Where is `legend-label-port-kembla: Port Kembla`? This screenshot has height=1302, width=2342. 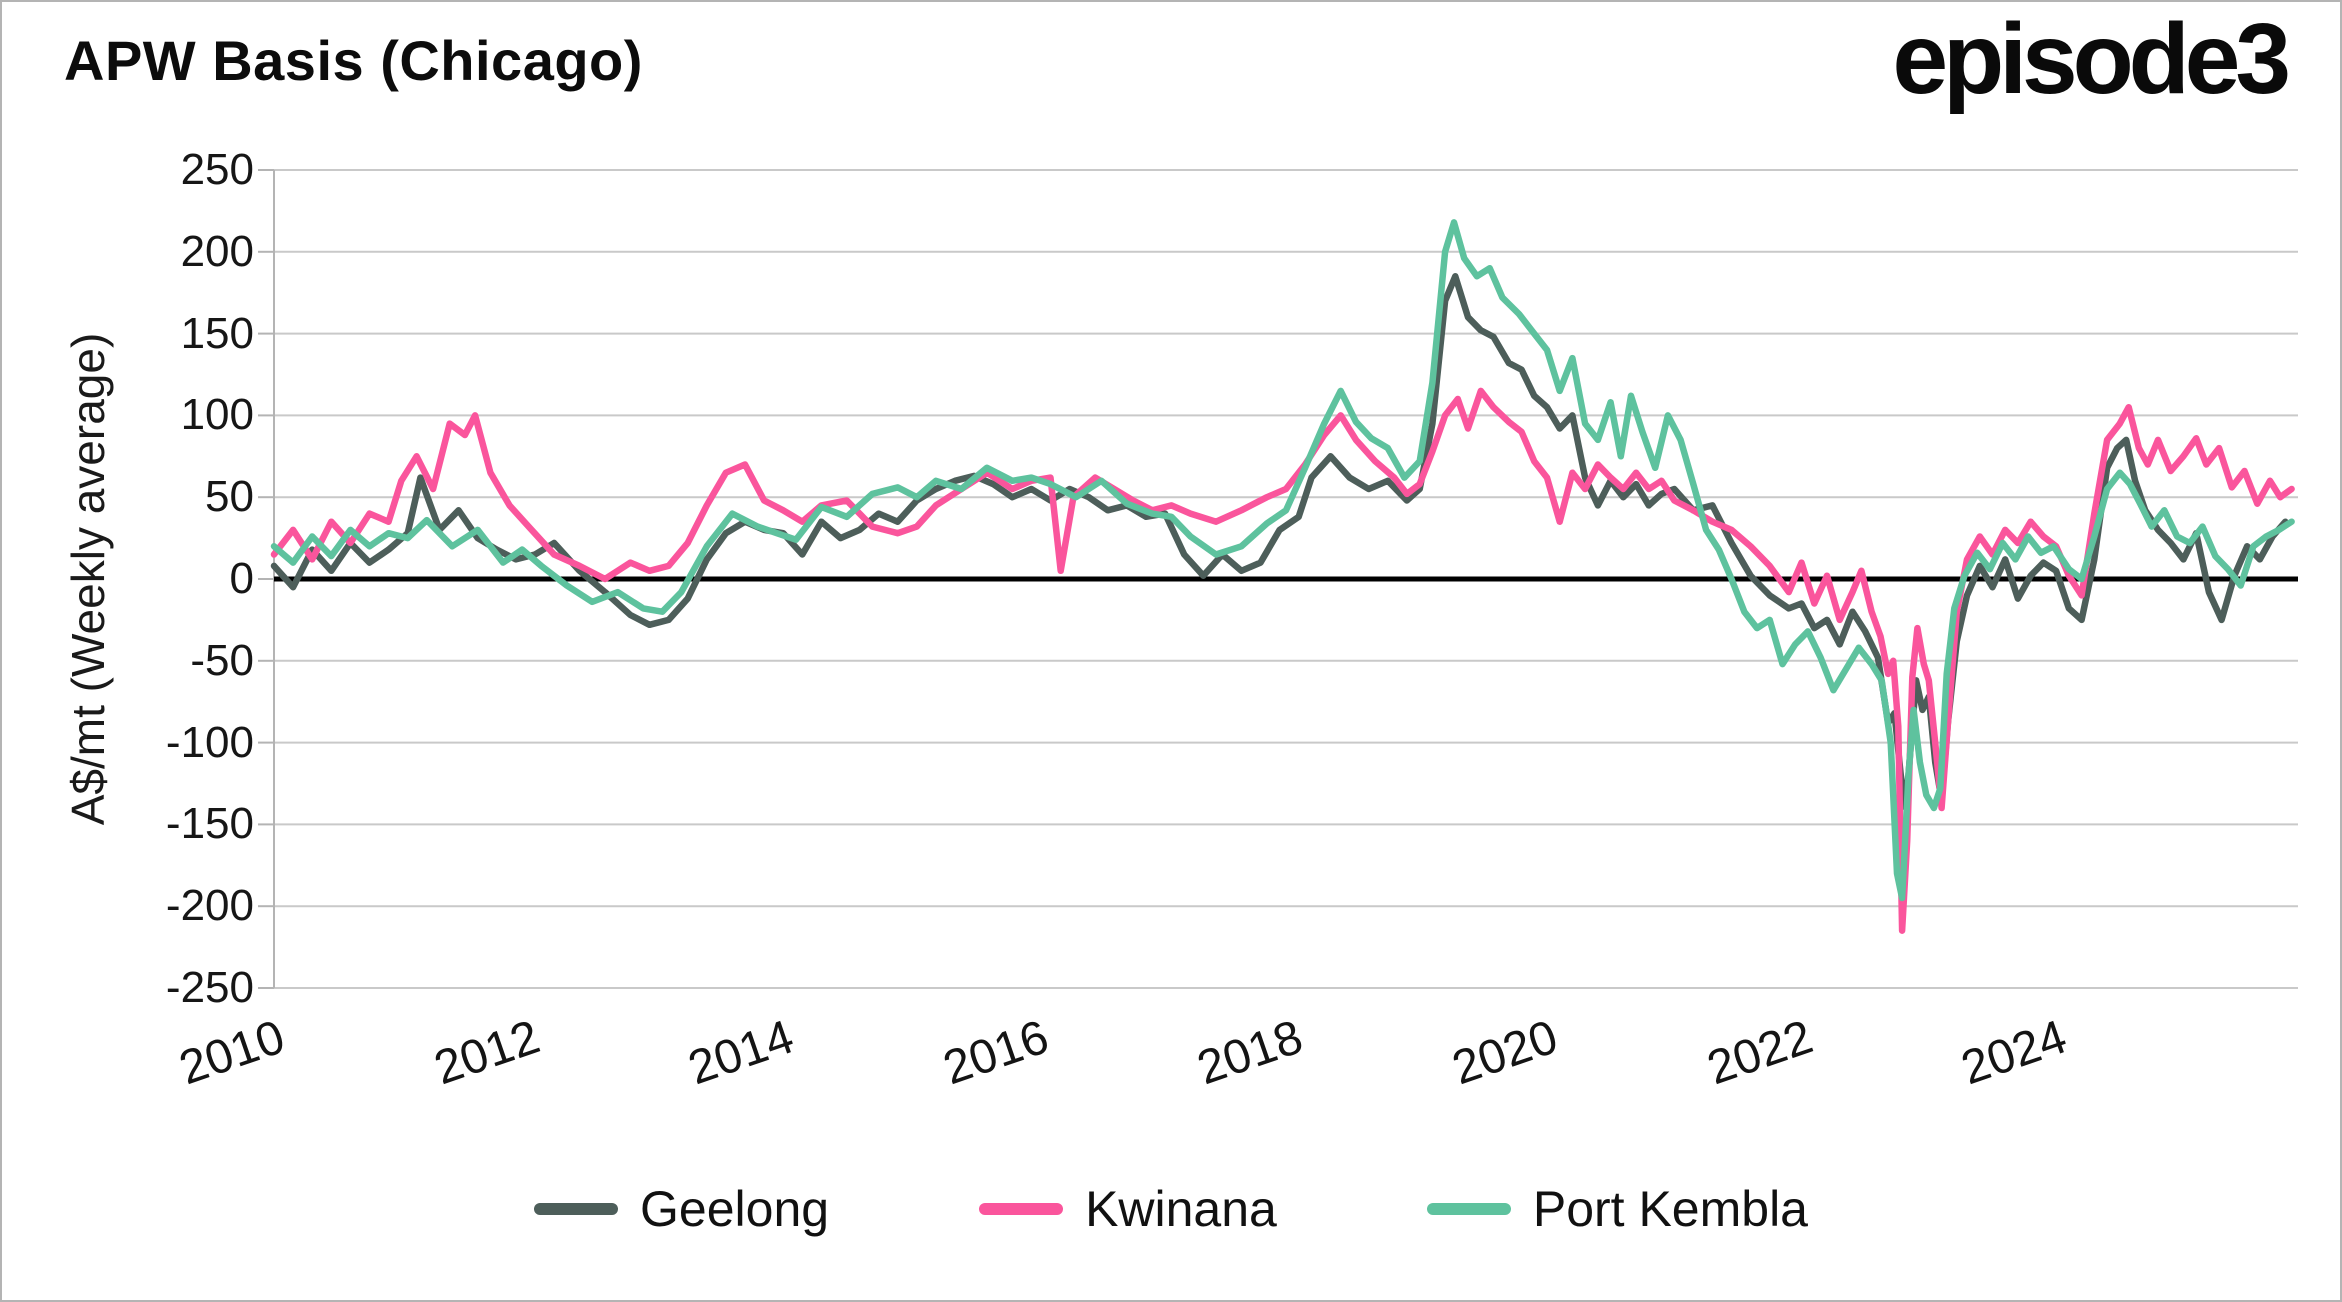
legend-label-port-kembla: Port Kembla is located at coordinates (1670, 1209).